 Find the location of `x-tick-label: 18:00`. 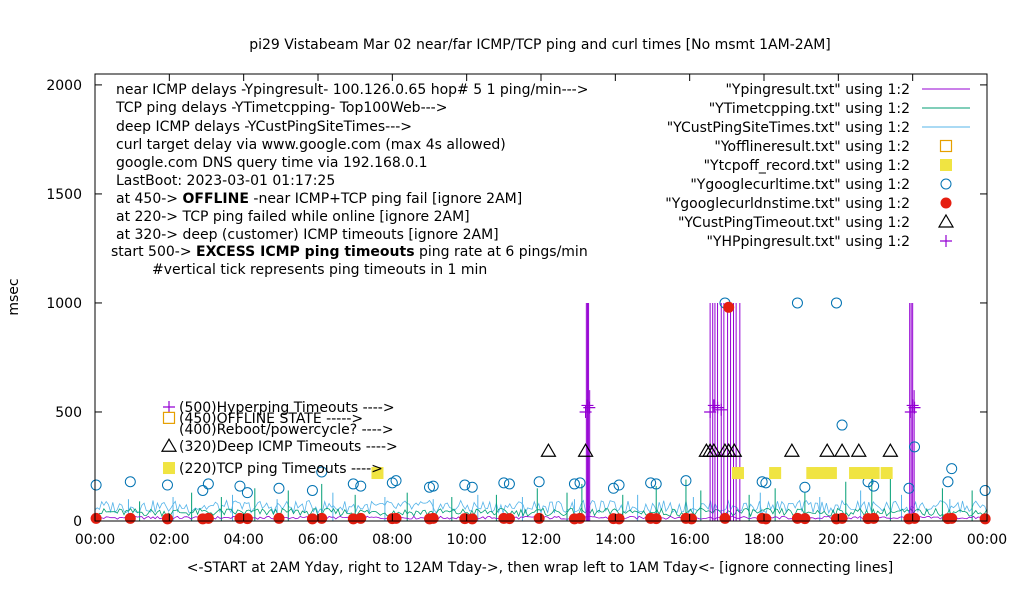

x-tick-label: 18:00 is located at coordinates (764, 540).